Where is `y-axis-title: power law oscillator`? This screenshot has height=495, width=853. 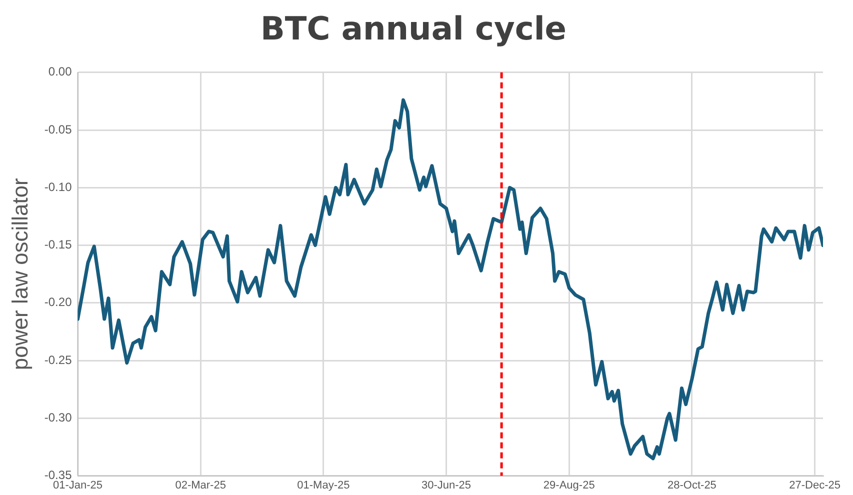 y-axis-title: power law oscillator is located at coordinates (19, 274).